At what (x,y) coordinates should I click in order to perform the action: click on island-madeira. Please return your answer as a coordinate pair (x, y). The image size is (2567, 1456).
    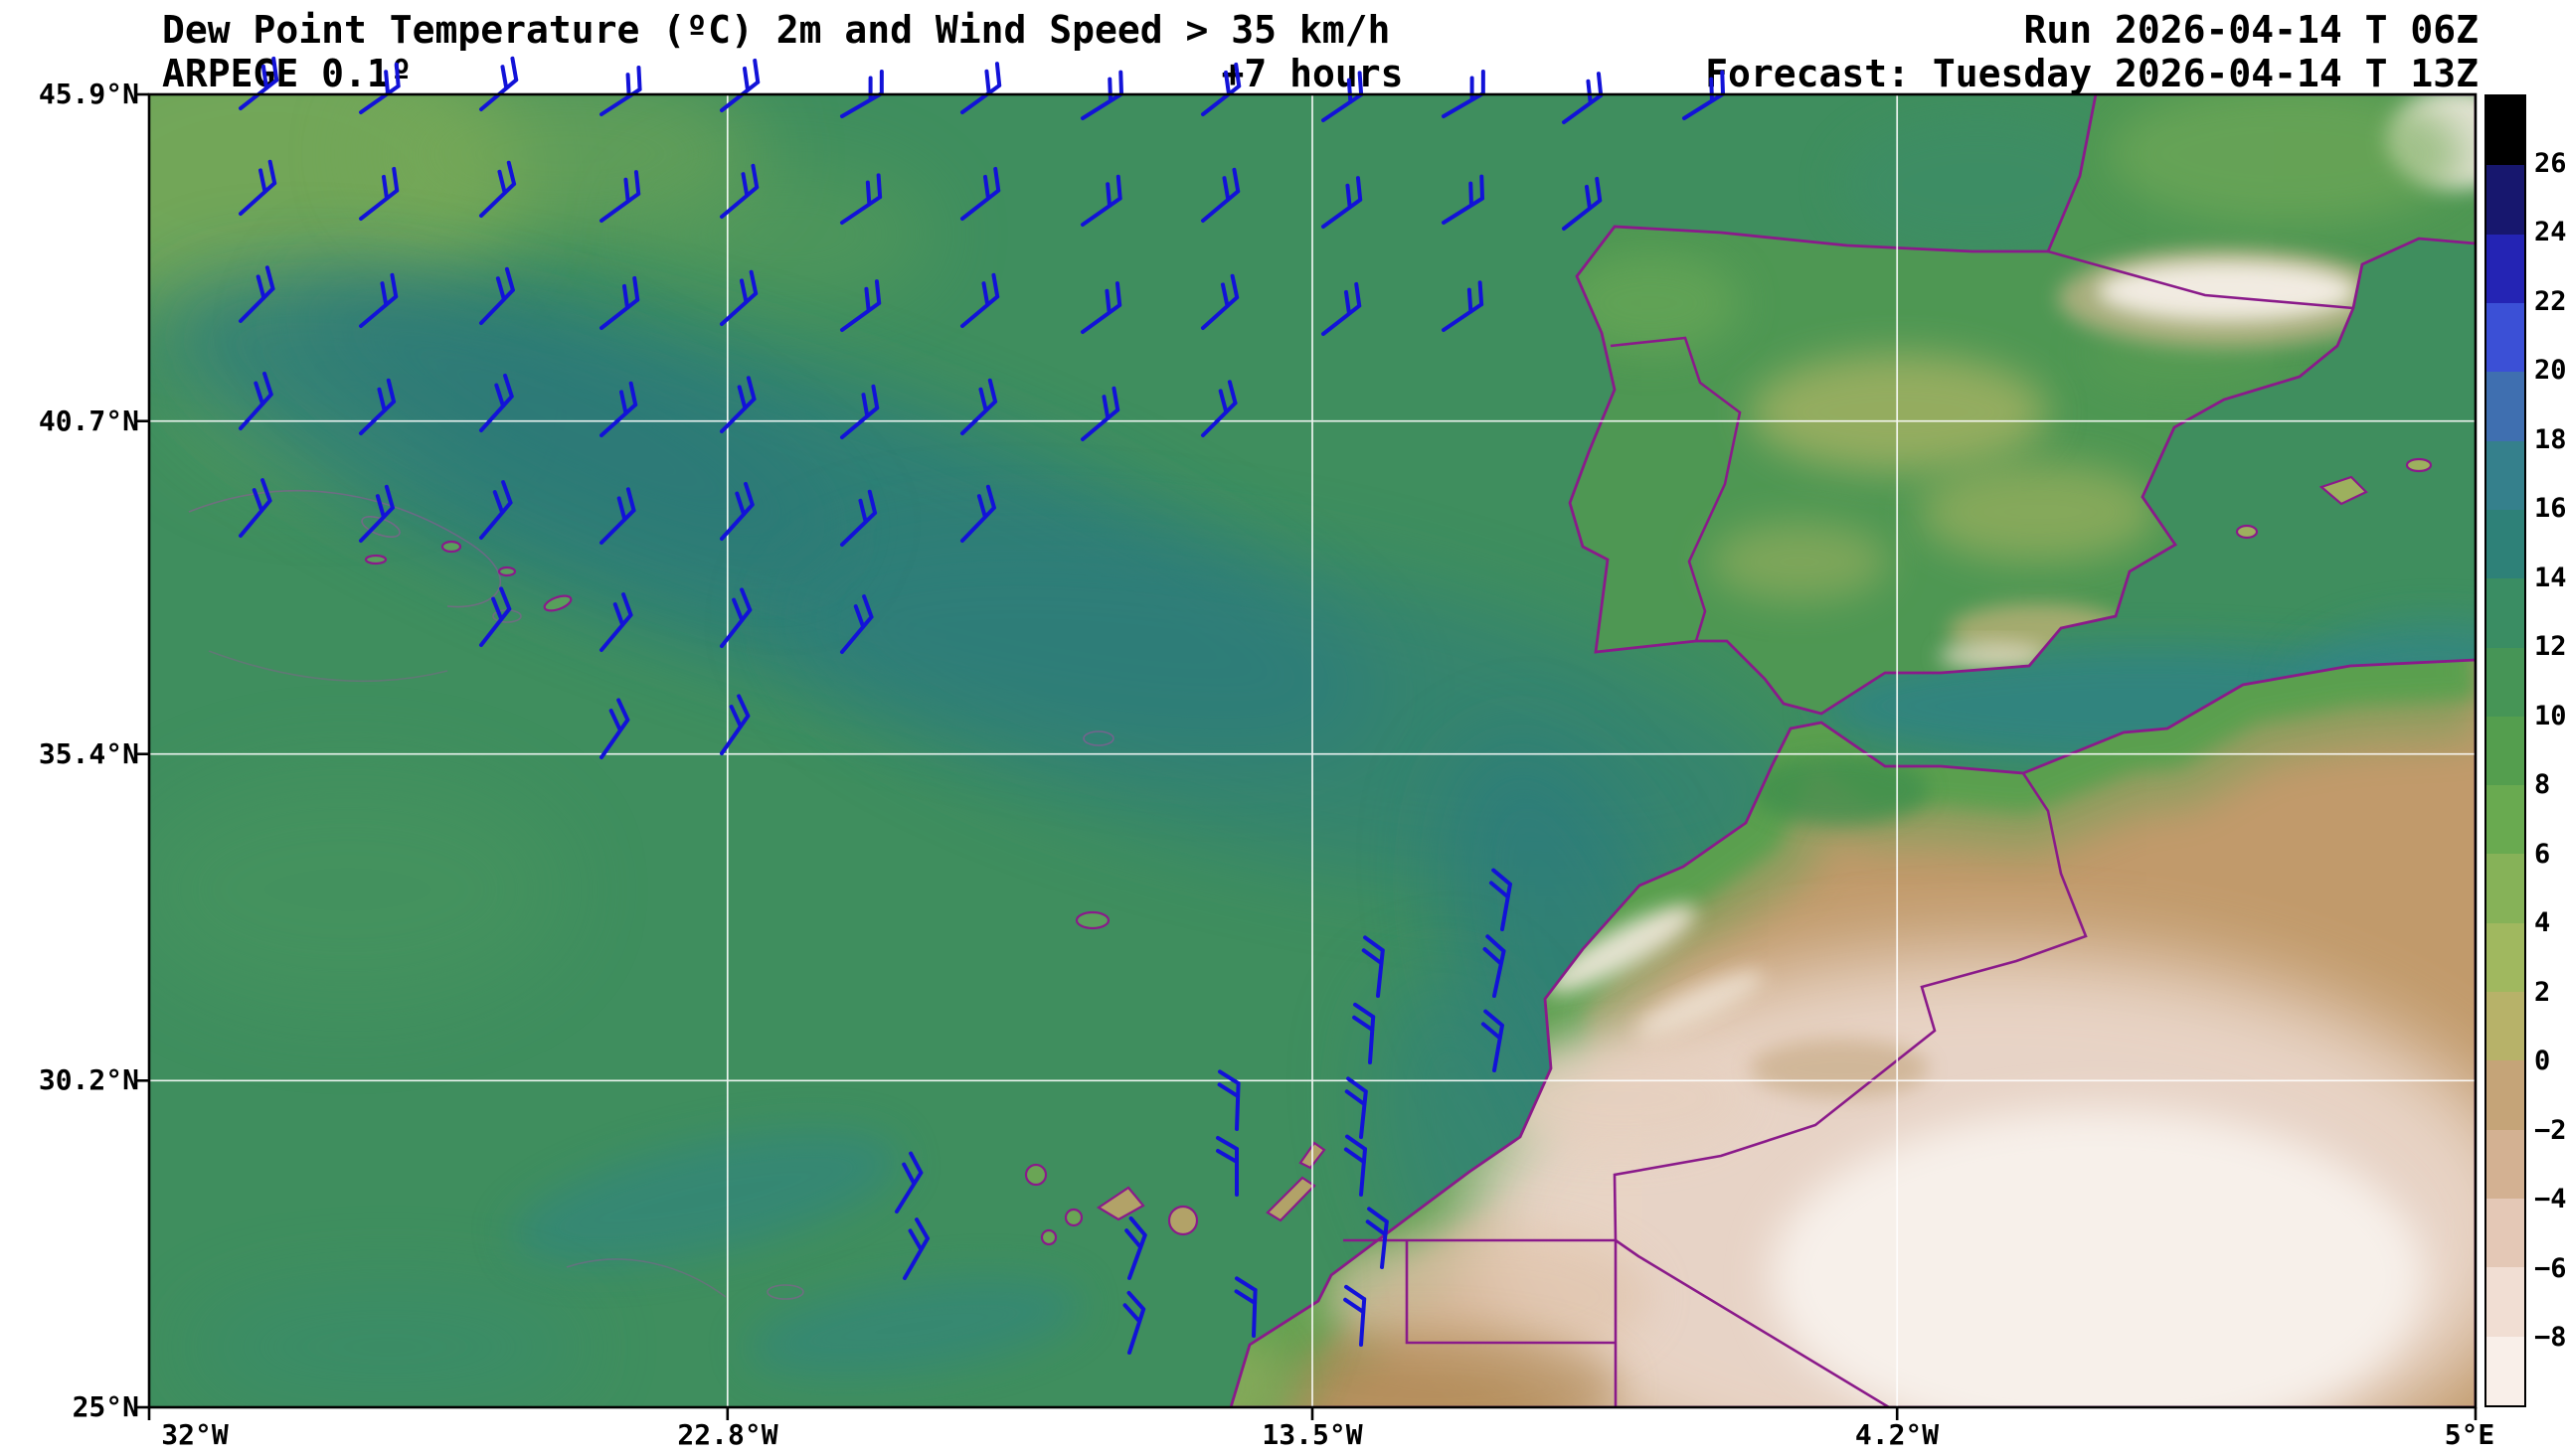
    Looking at the image, I should click on (1093, 920).